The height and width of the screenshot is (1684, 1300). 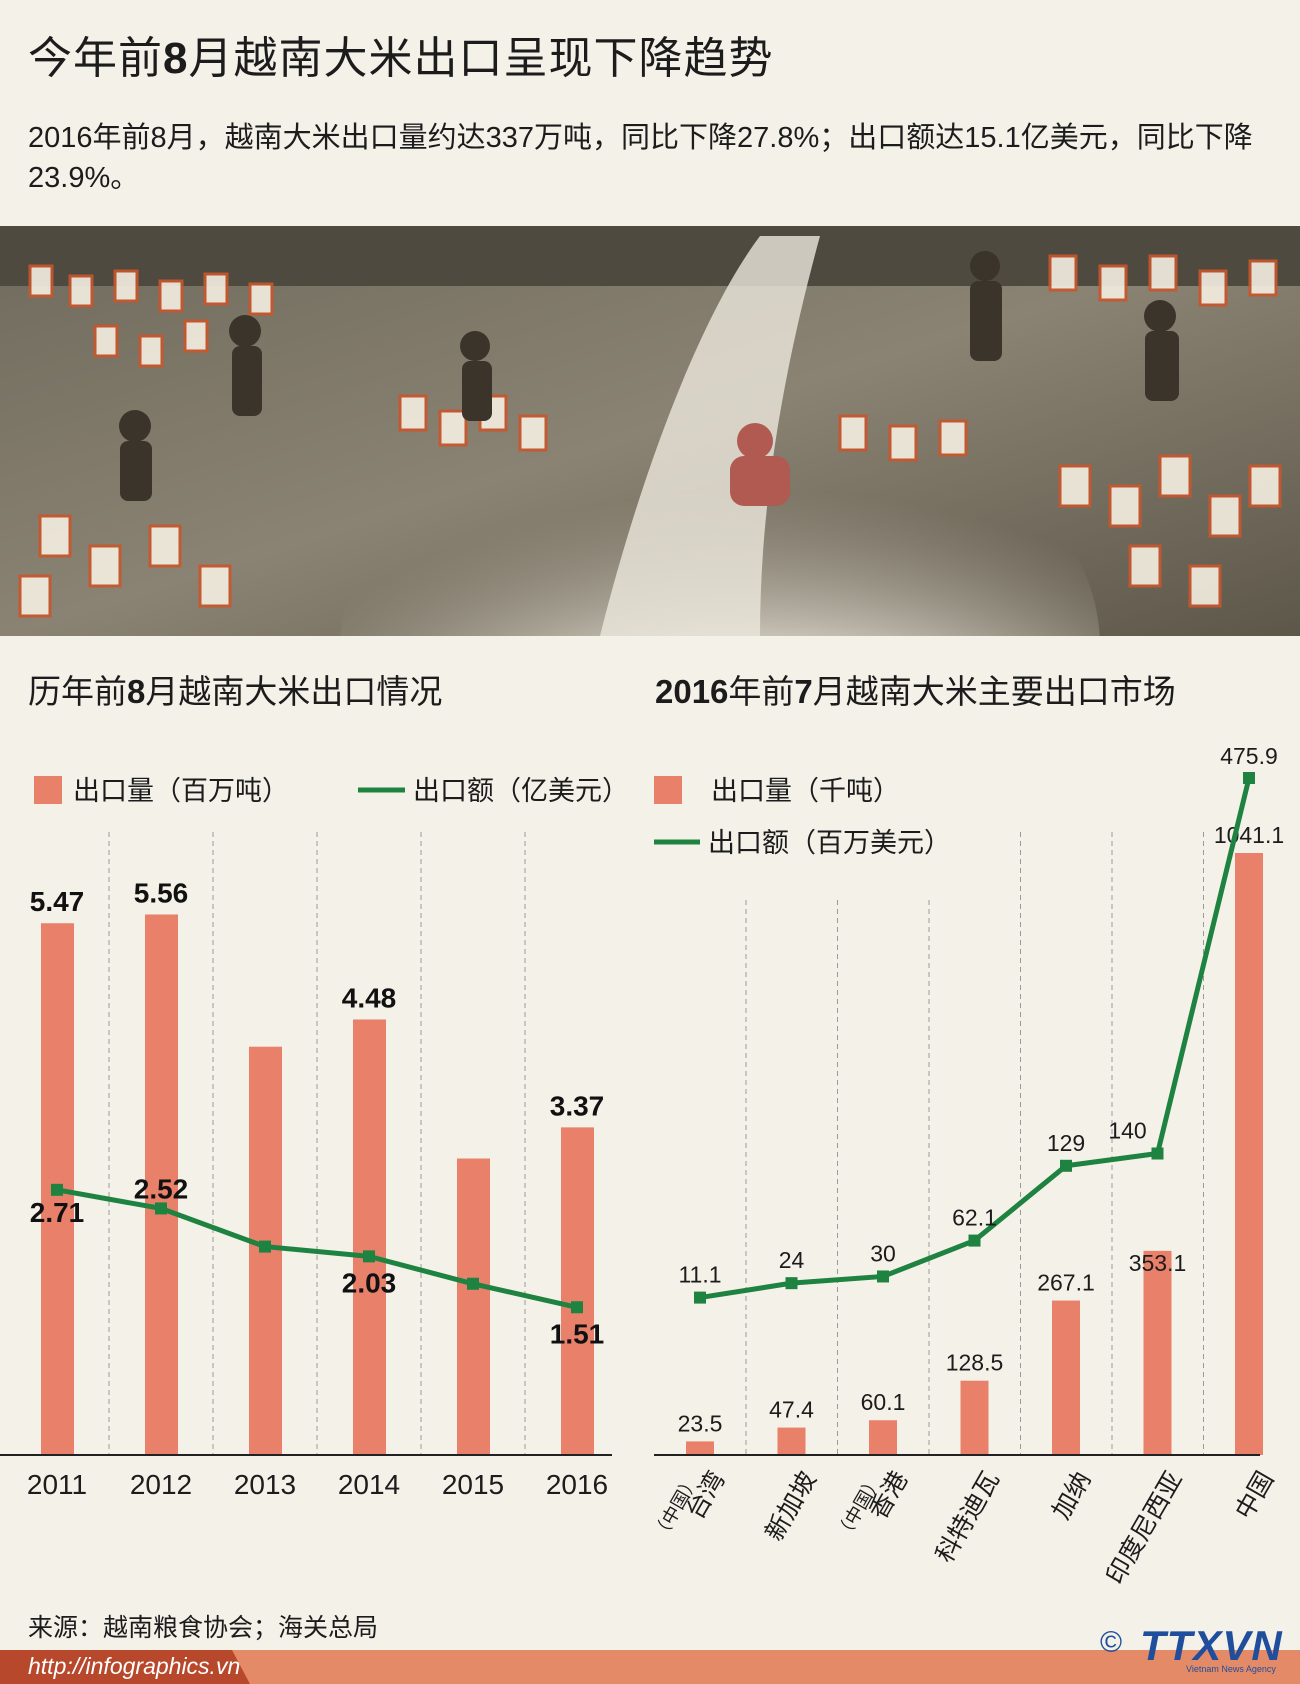 What do you see at coordinates (161, 1484) in the screenshot?
I see `x-tick-label: 2012` at bounding box center [161, 1484].